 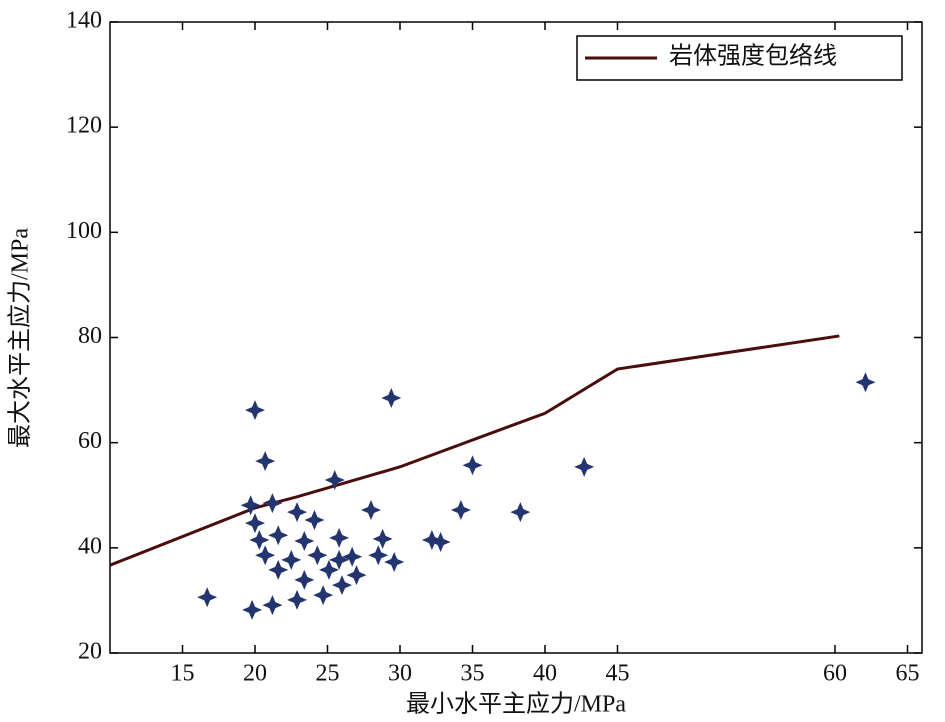 I want to click on x-tick-label: 20, so click(x=255, y=674).